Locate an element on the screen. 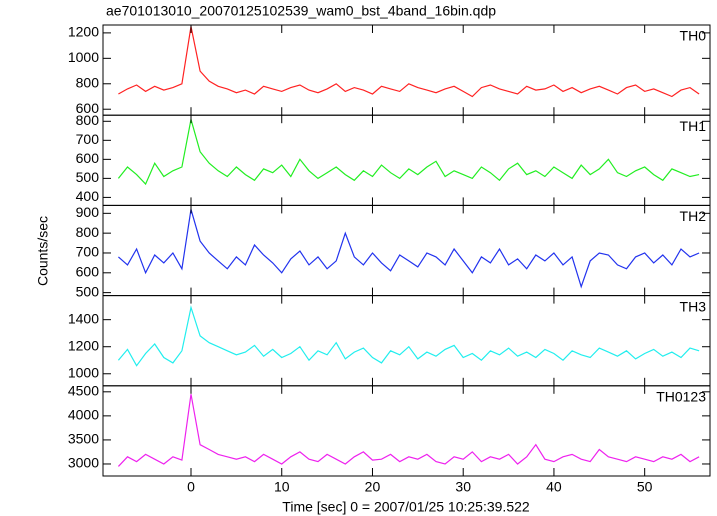 The image size is (717, 516). x-axis-label: Time [sec] 0 = 2007/01/25 10:25:39.522 is located at coordinates (406, 507).